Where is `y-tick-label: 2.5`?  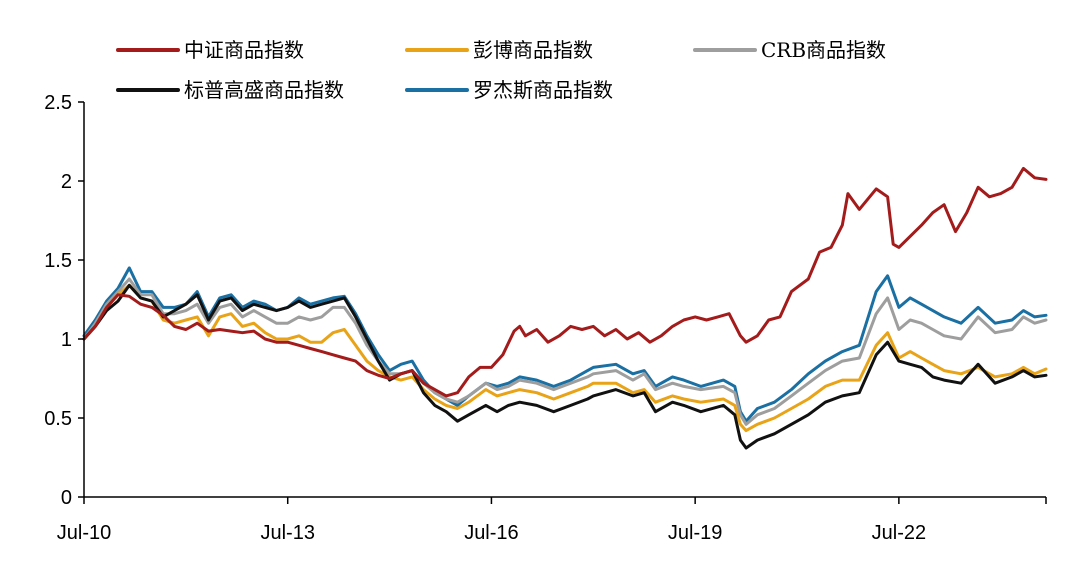 y-tick-label: 2.5 is located at coordinates (58, 103).